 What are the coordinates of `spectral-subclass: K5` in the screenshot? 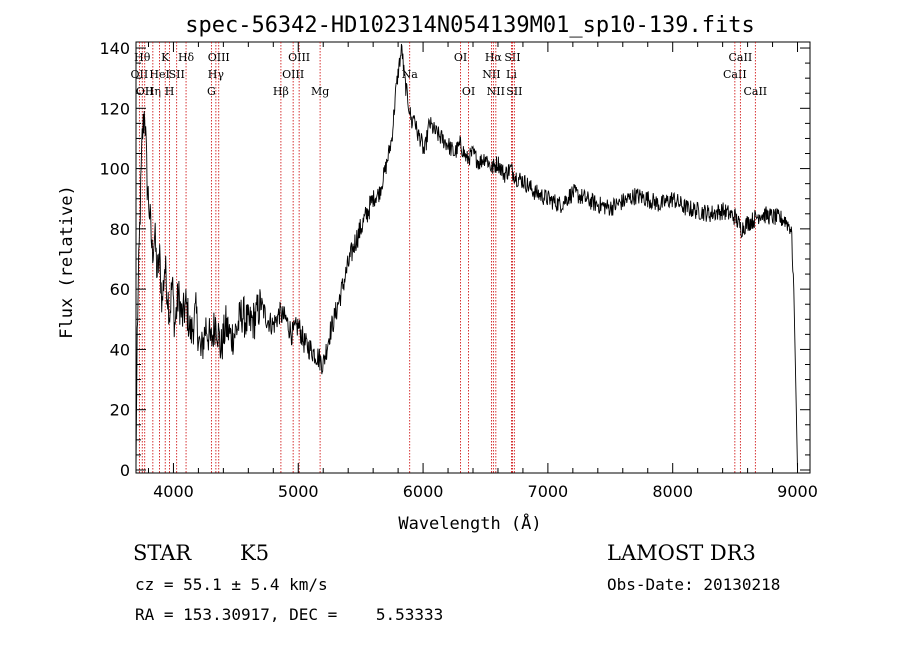 It's located at (254, 553).